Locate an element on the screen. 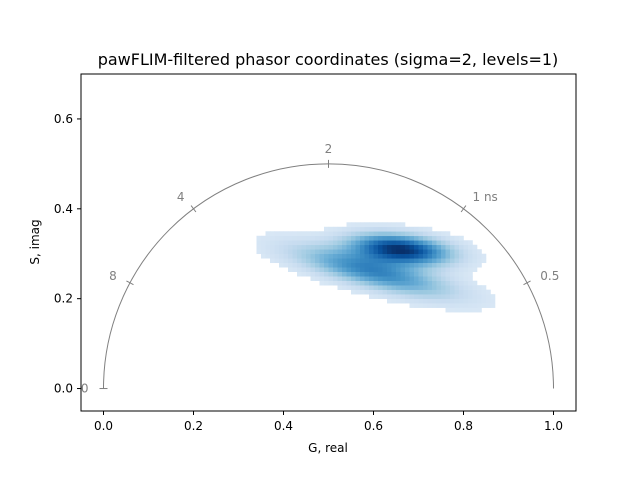  lifetime-tick-label: 8 is located at coordinates (113, 276).